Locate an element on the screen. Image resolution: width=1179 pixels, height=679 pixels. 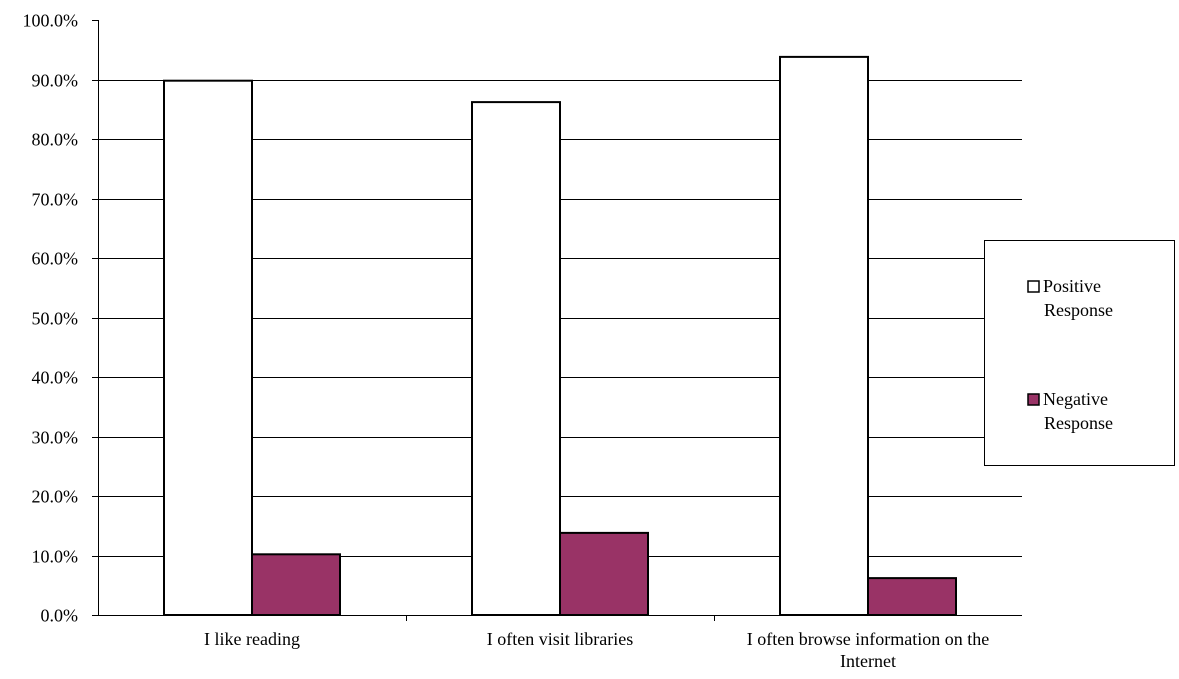
x-category-label-line: I often browse information on the is located at coordinates (868, 639).